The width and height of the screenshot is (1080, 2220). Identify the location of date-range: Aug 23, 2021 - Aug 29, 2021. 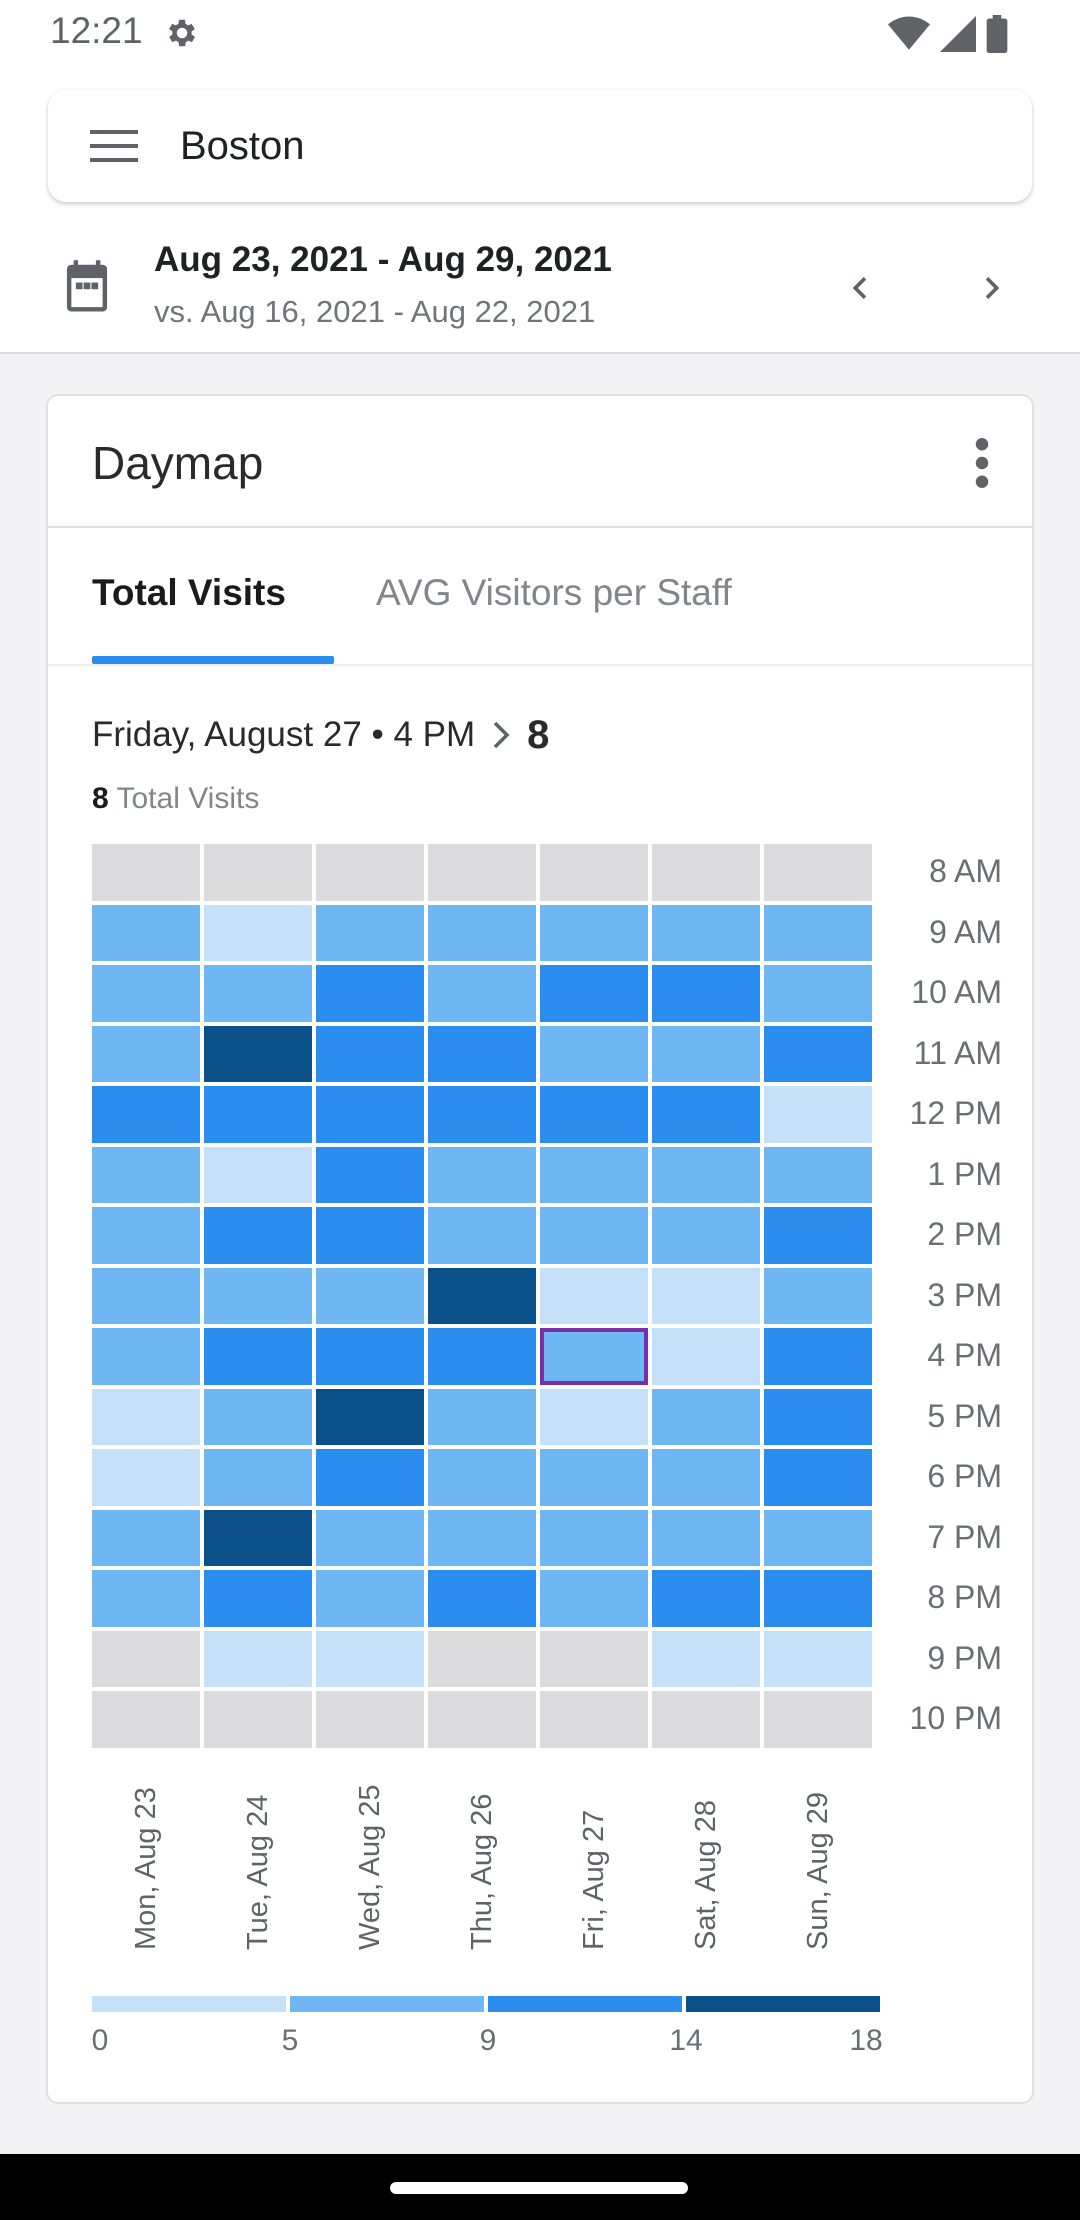
(383, 259).